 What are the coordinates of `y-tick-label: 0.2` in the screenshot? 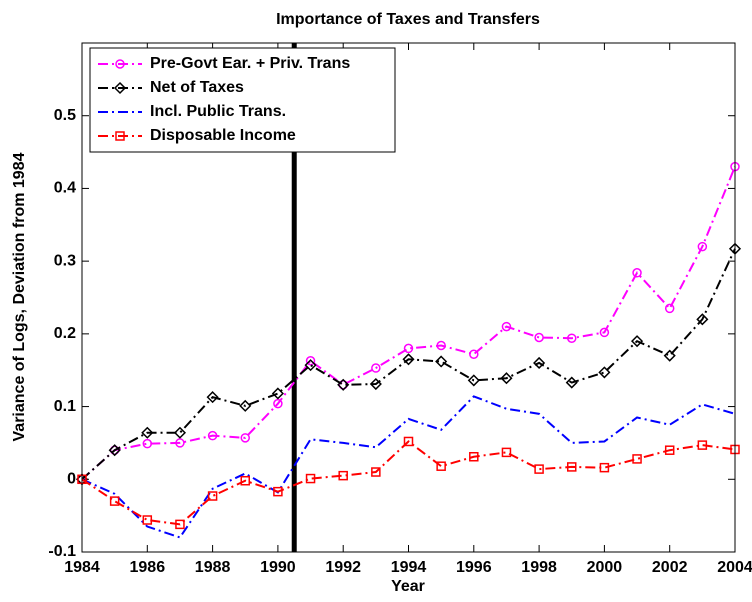 It's located at (65, 333).